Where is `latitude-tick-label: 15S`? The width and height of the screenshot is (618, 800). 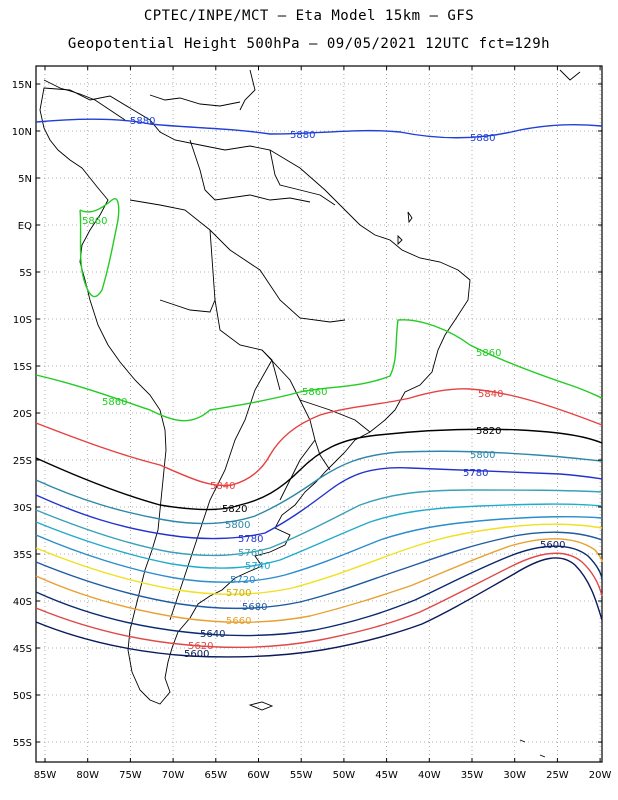 latitude-tick-label: 15S is located at coordinates (22, 367).